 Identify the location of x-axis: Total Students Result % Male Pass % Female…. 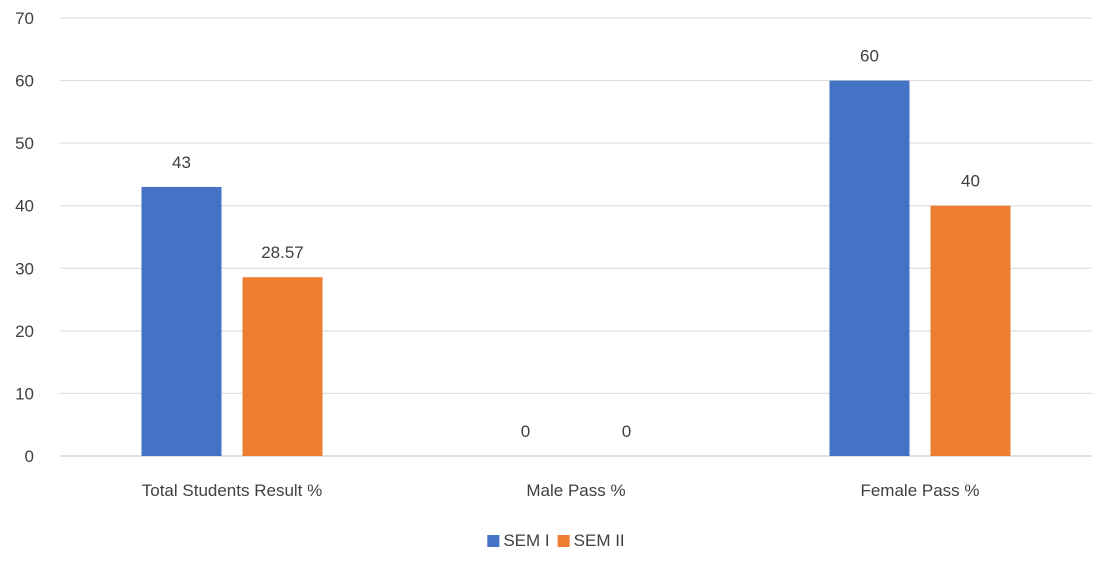
(561, 490).